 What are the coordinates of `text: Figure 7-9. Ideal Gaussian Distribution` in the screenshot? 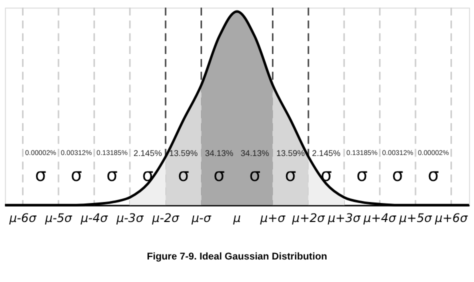 It's located at (237, 256).